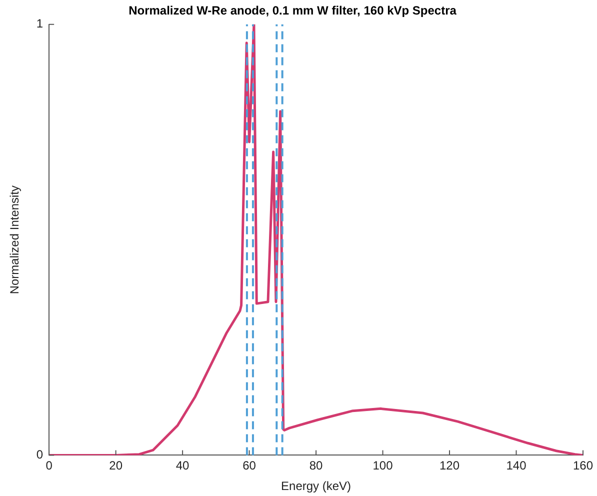 This screenshot has width=597, height=496. Describe the element at coordinates (15, 239) in the screenshot. I see `y-axis-title: Normalized Intensity` at that location.